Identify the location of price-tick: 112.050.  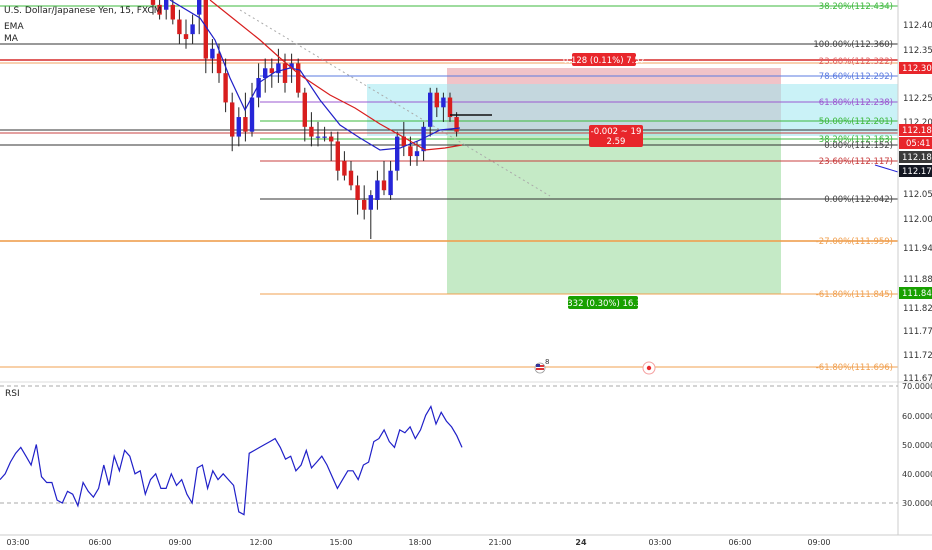
(917, 195).